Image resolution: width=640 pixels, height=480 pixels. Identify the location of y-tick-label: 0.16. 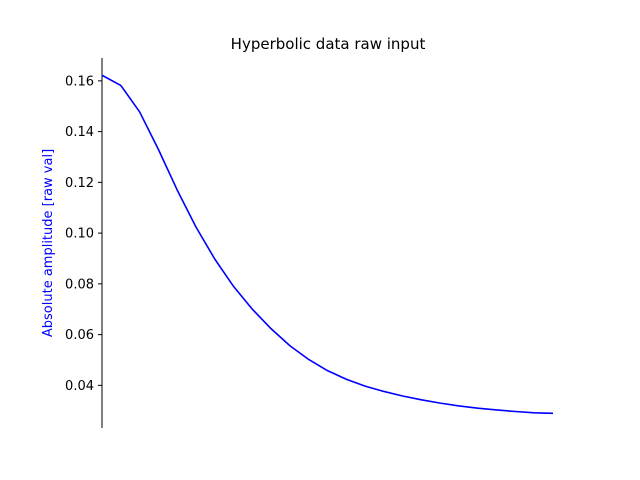
(79, 81).